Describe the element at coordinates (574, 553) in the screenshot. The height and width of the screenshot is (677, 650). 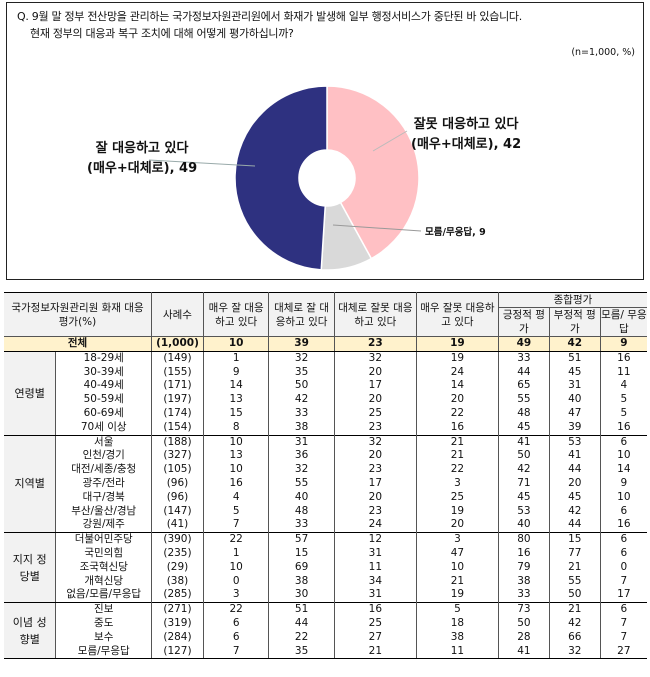
I see `cell: 77` at that location.